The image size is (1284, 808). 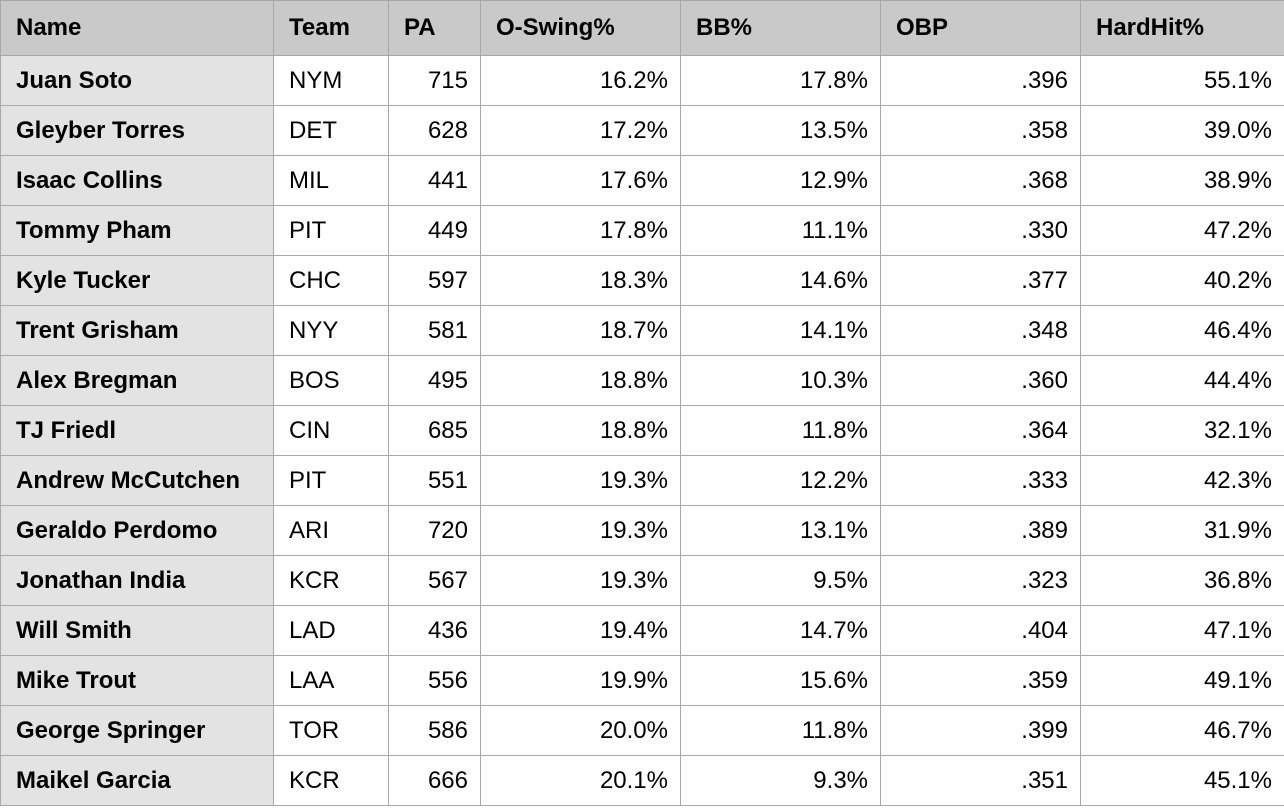 I want to click on table-cell: 47.2%, so click(x=1182, y=230).